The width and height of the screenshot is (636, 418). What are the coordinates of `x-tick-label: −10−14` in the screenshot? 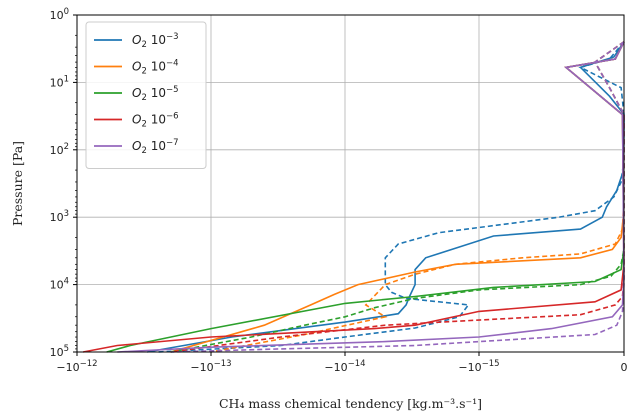 It's located at (344, 366).